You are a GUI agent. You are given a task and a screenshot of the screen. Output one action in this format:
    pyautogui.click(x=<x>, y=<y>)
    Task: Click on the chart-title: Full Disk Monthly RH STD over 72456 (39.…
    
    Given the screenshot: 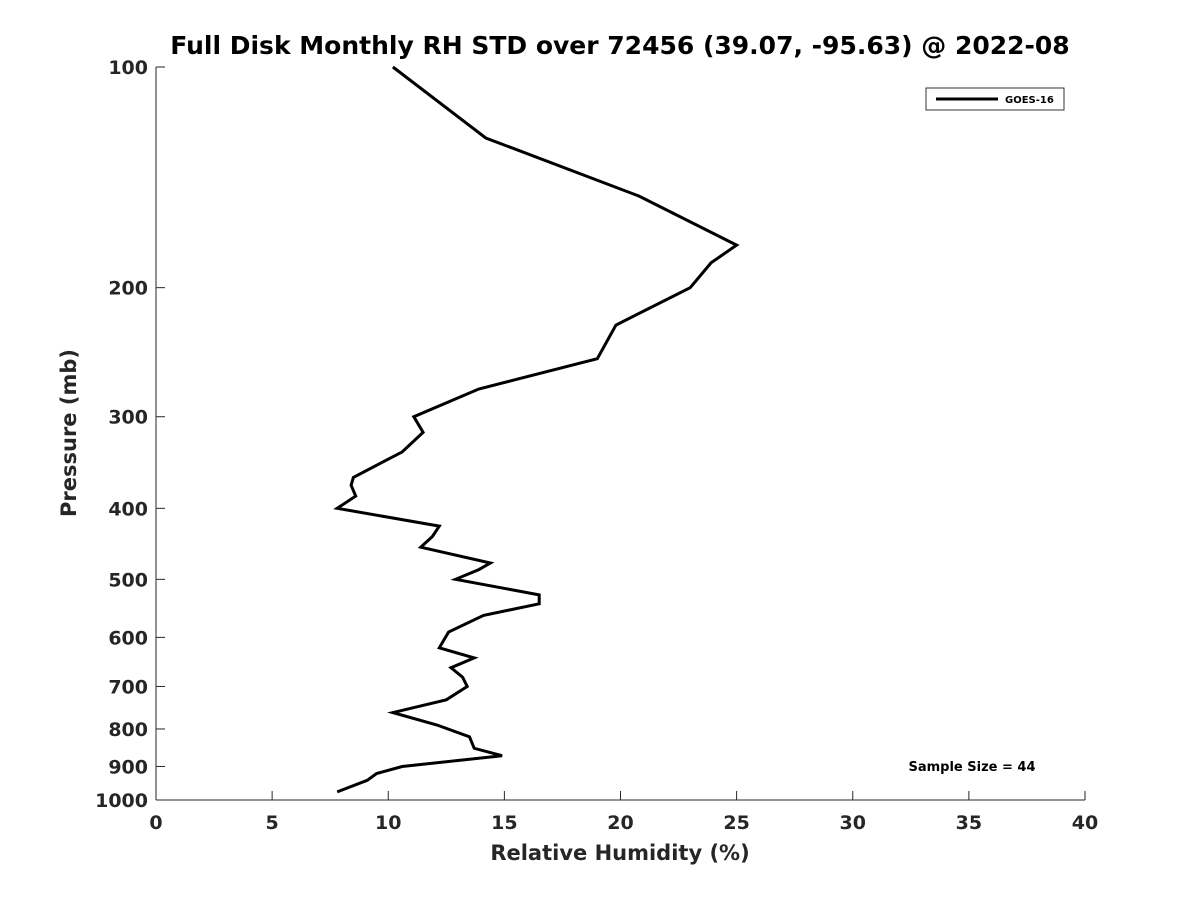 What is the action you would take?
    pyautogui.click(x=619, y=45)
    